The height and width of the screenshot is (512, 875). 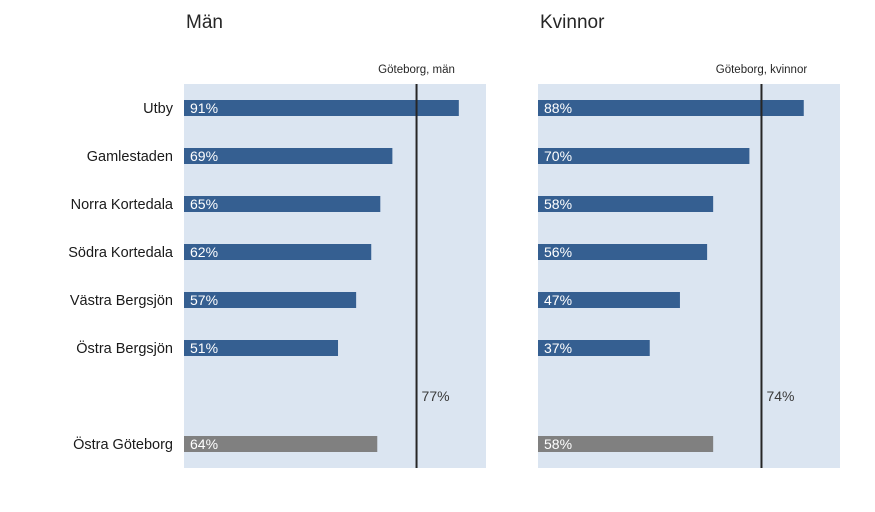 I want to click on category-label-6: Östra Göteborg, so click(x=123, y=444).